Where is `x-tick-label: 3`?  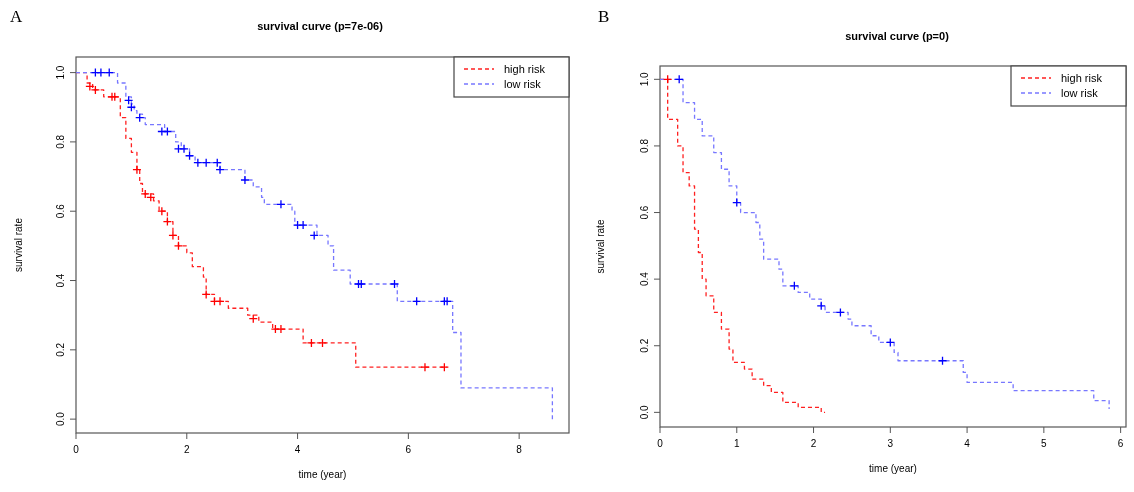
x-tick-label: 3 is located at coordinates (890, 443).